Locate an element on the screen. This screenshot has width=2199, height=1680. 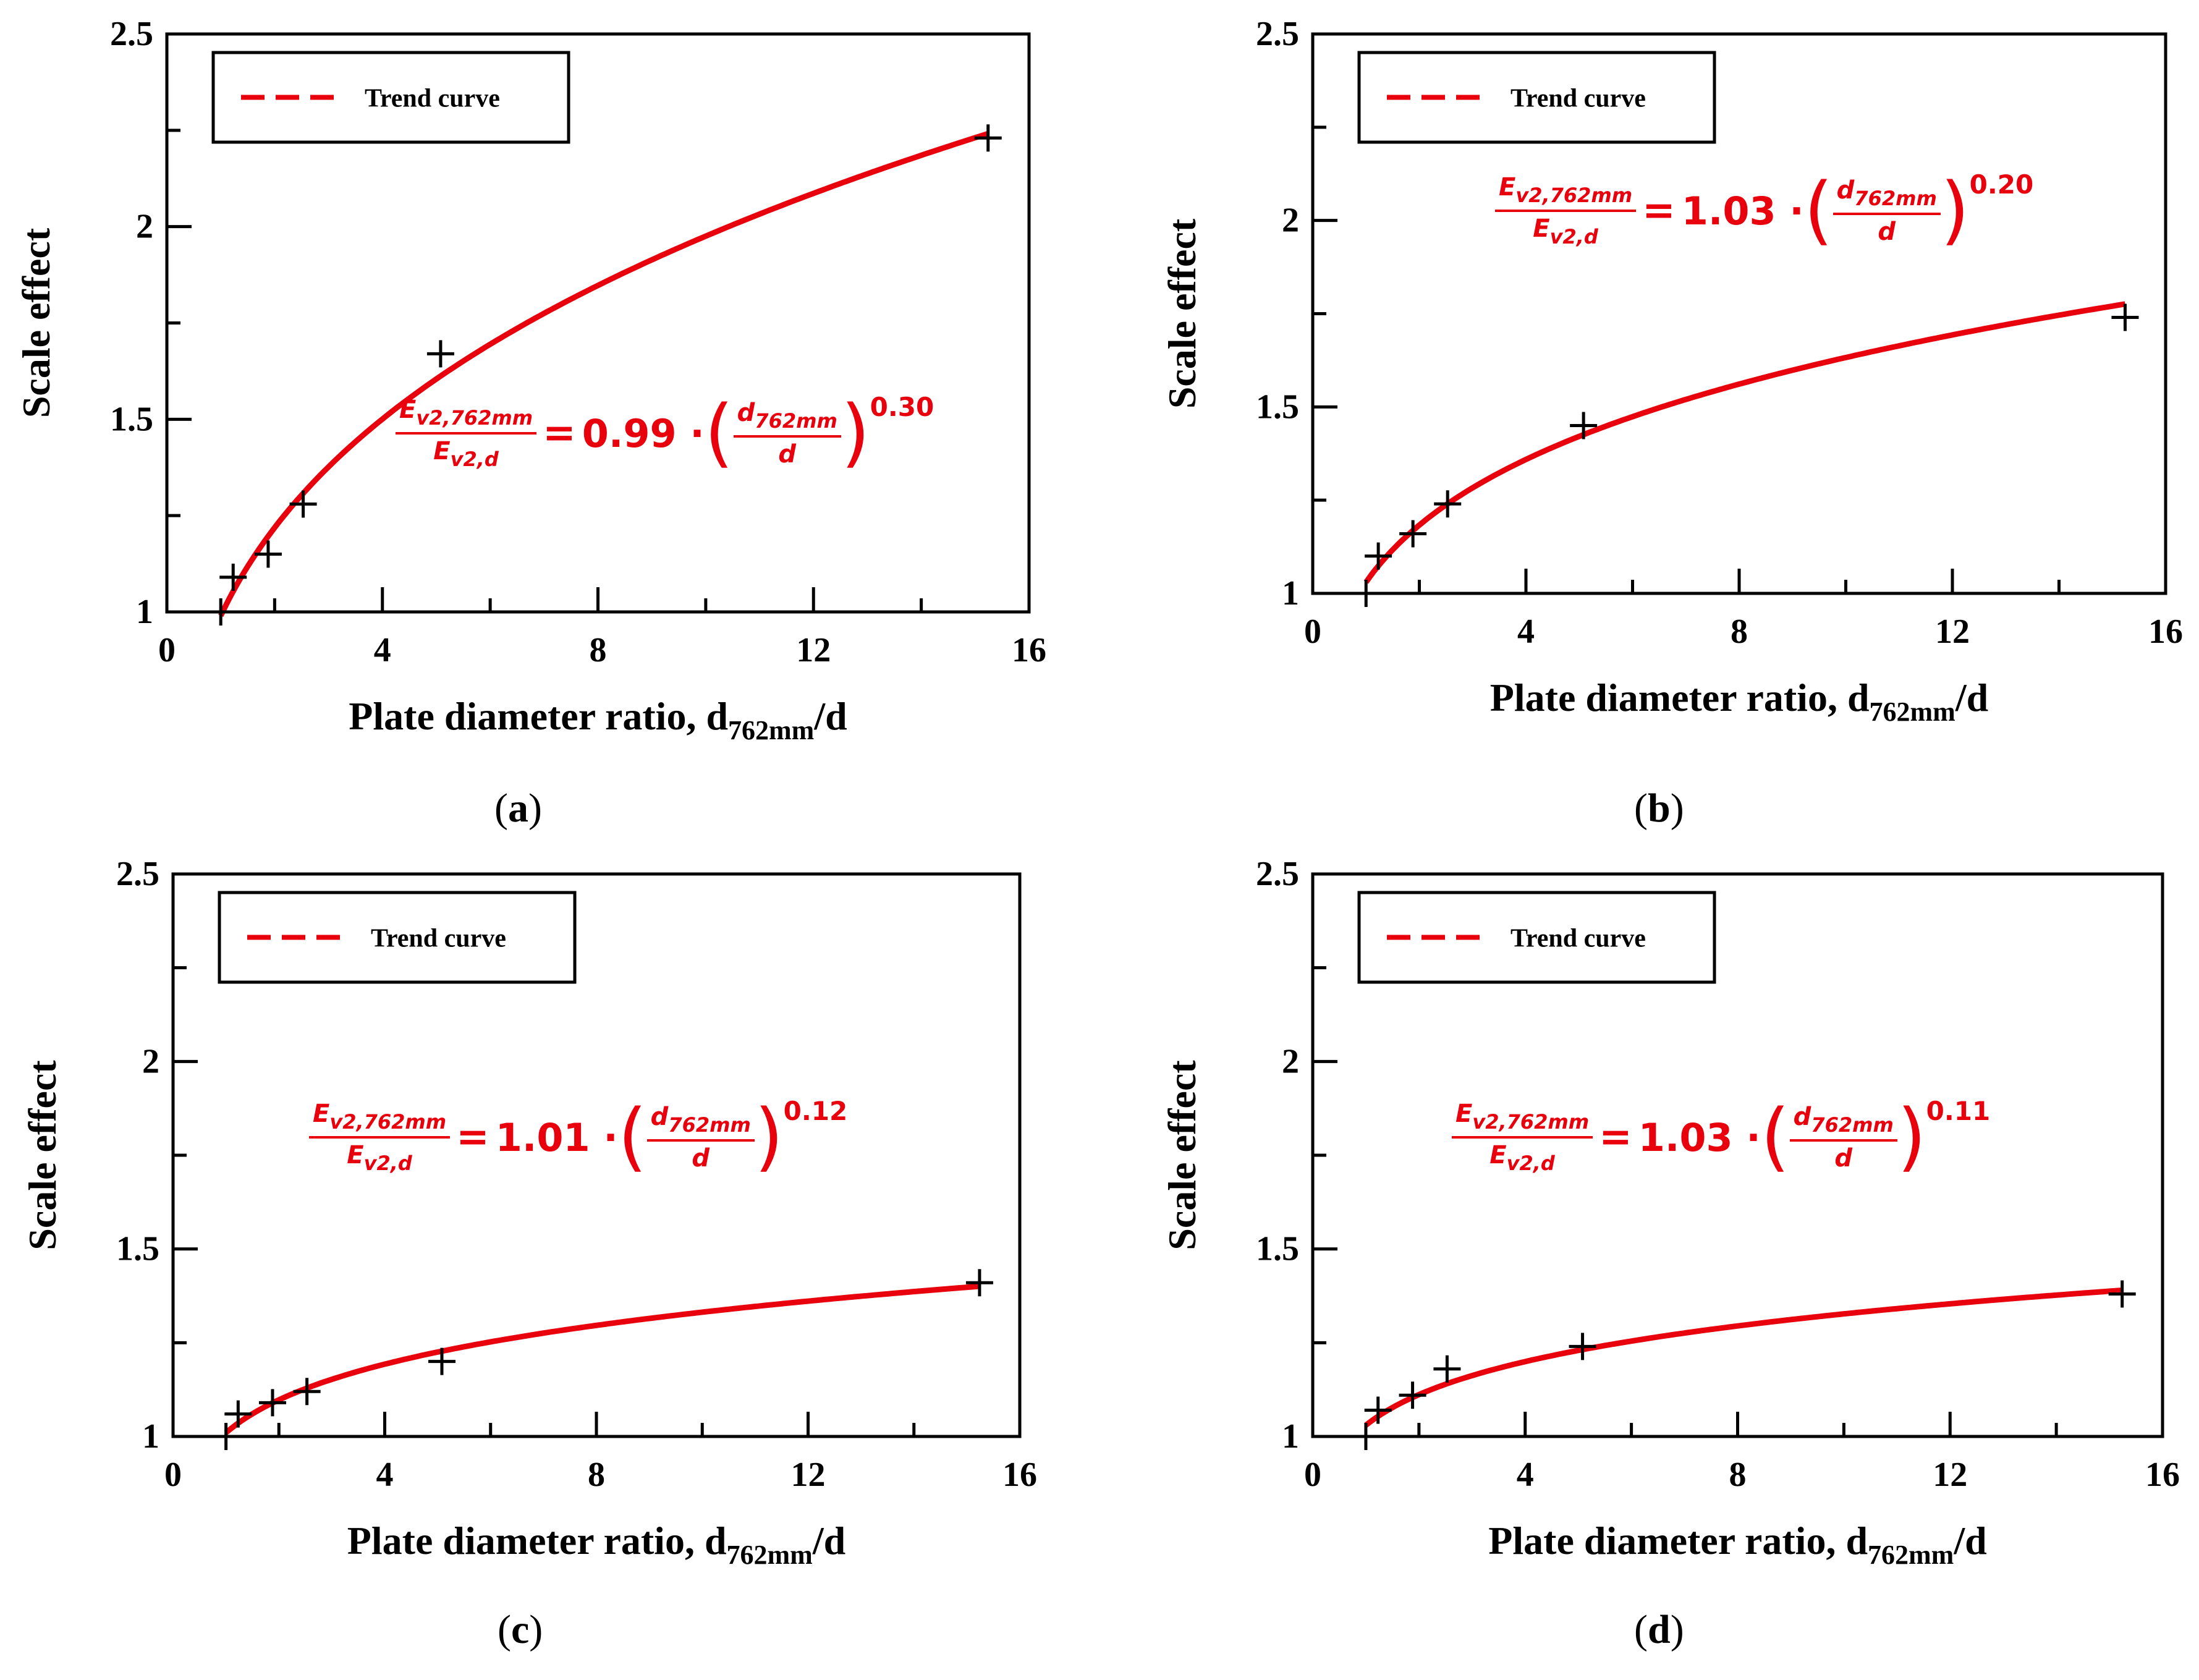
coefficient: 0.99 · is located at coordinates (643, 433).